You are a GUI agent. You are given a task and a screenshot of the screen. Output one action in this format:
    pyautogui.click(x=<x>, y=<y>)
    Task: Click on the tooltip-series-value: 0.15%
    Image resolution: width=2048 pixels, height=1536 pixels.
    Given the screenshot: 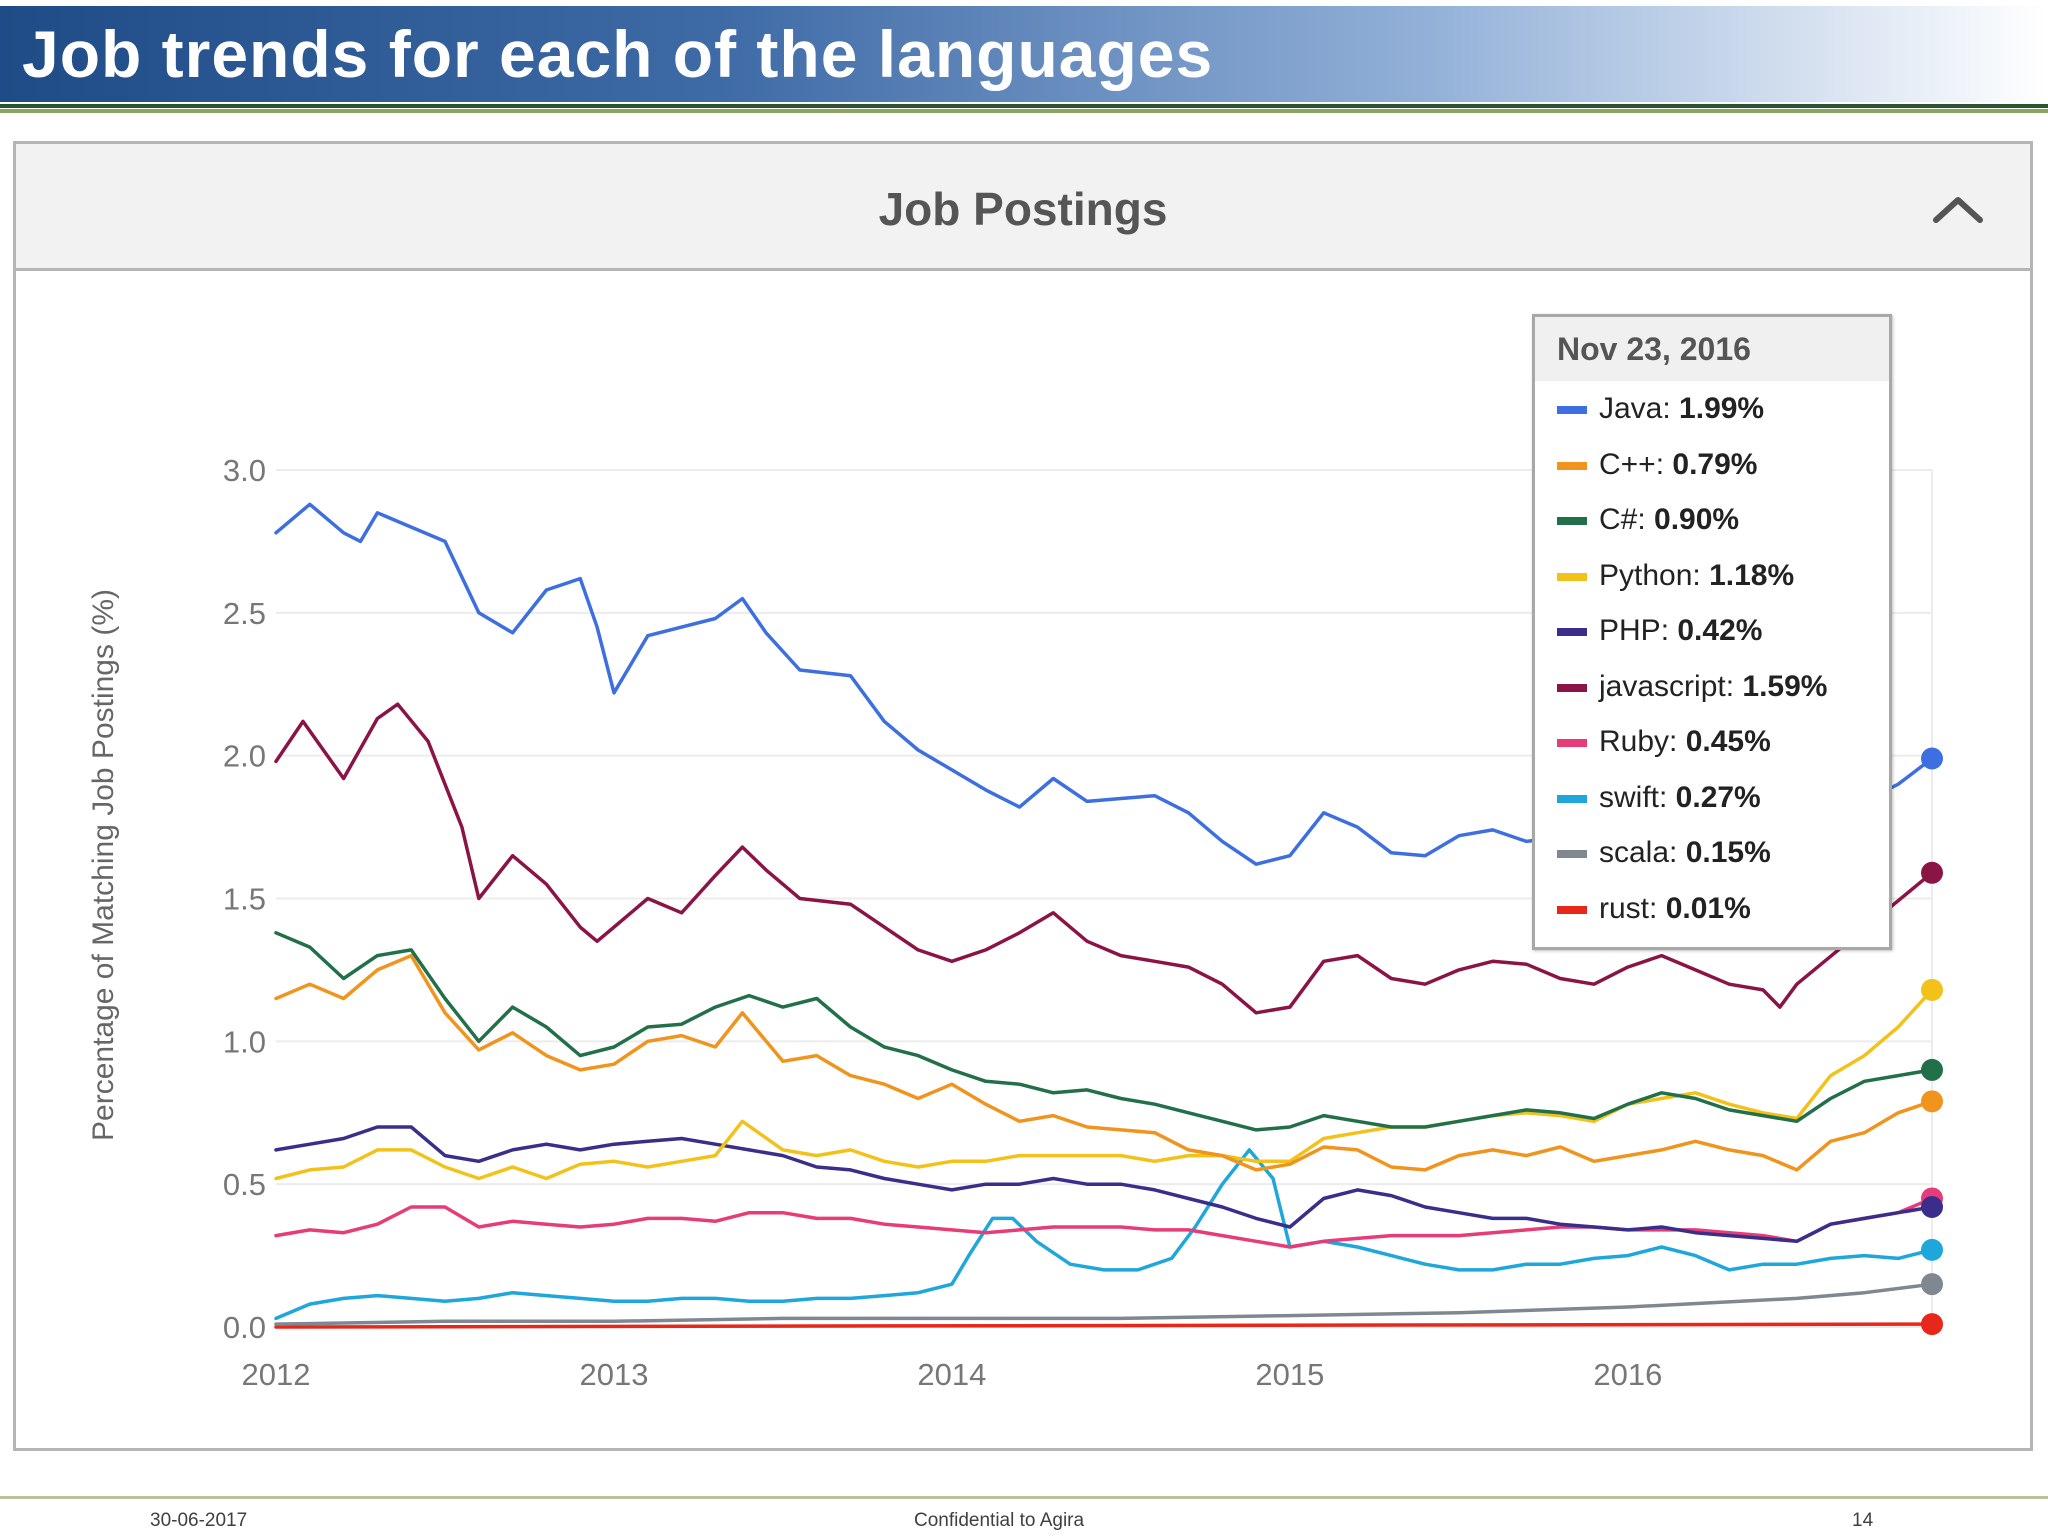 What is the action you would take?
    pyautogui.click(x=1728, y=852)
    